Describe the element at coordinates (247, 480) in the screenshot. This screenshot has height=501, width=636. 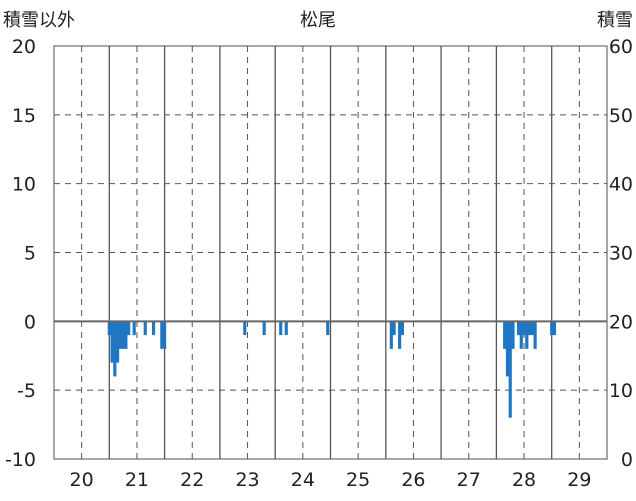
I see `x-tick-label: 23` at that location.